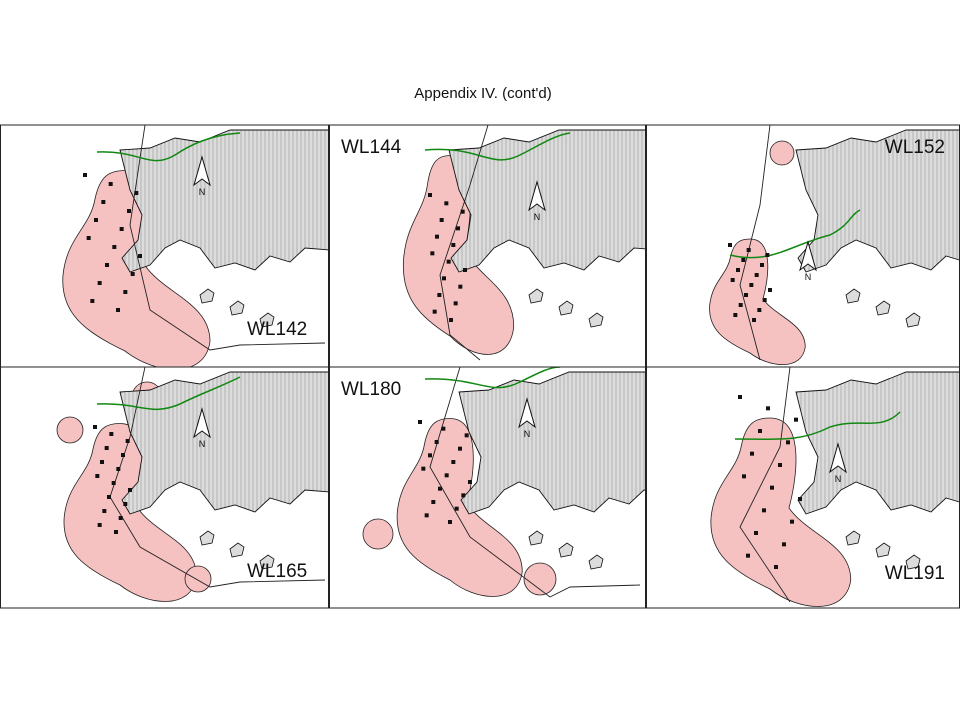  What do you see at coordinates (915, 147) in the screenshot?
I see `panel-label: WL152` at bounding box center [915, 147].